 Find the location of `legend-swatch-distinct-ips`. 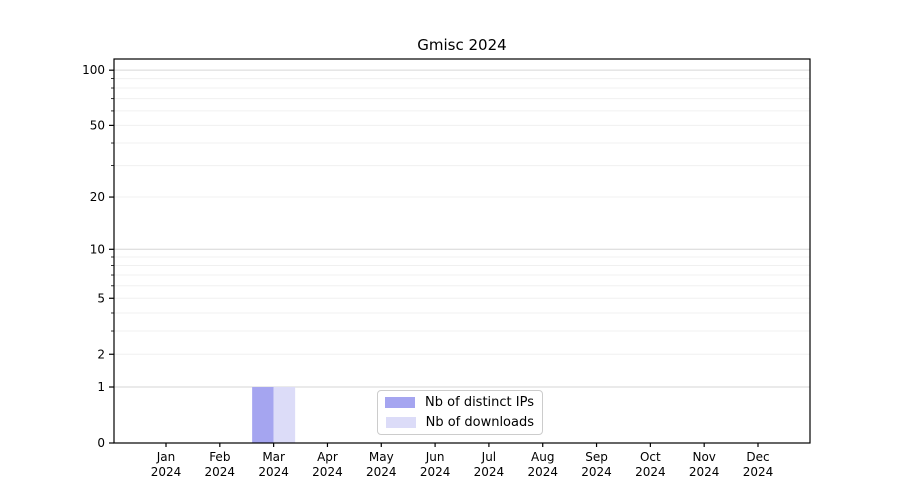

legend-swatch-distinct-ips is located at coordinates (400, 402).